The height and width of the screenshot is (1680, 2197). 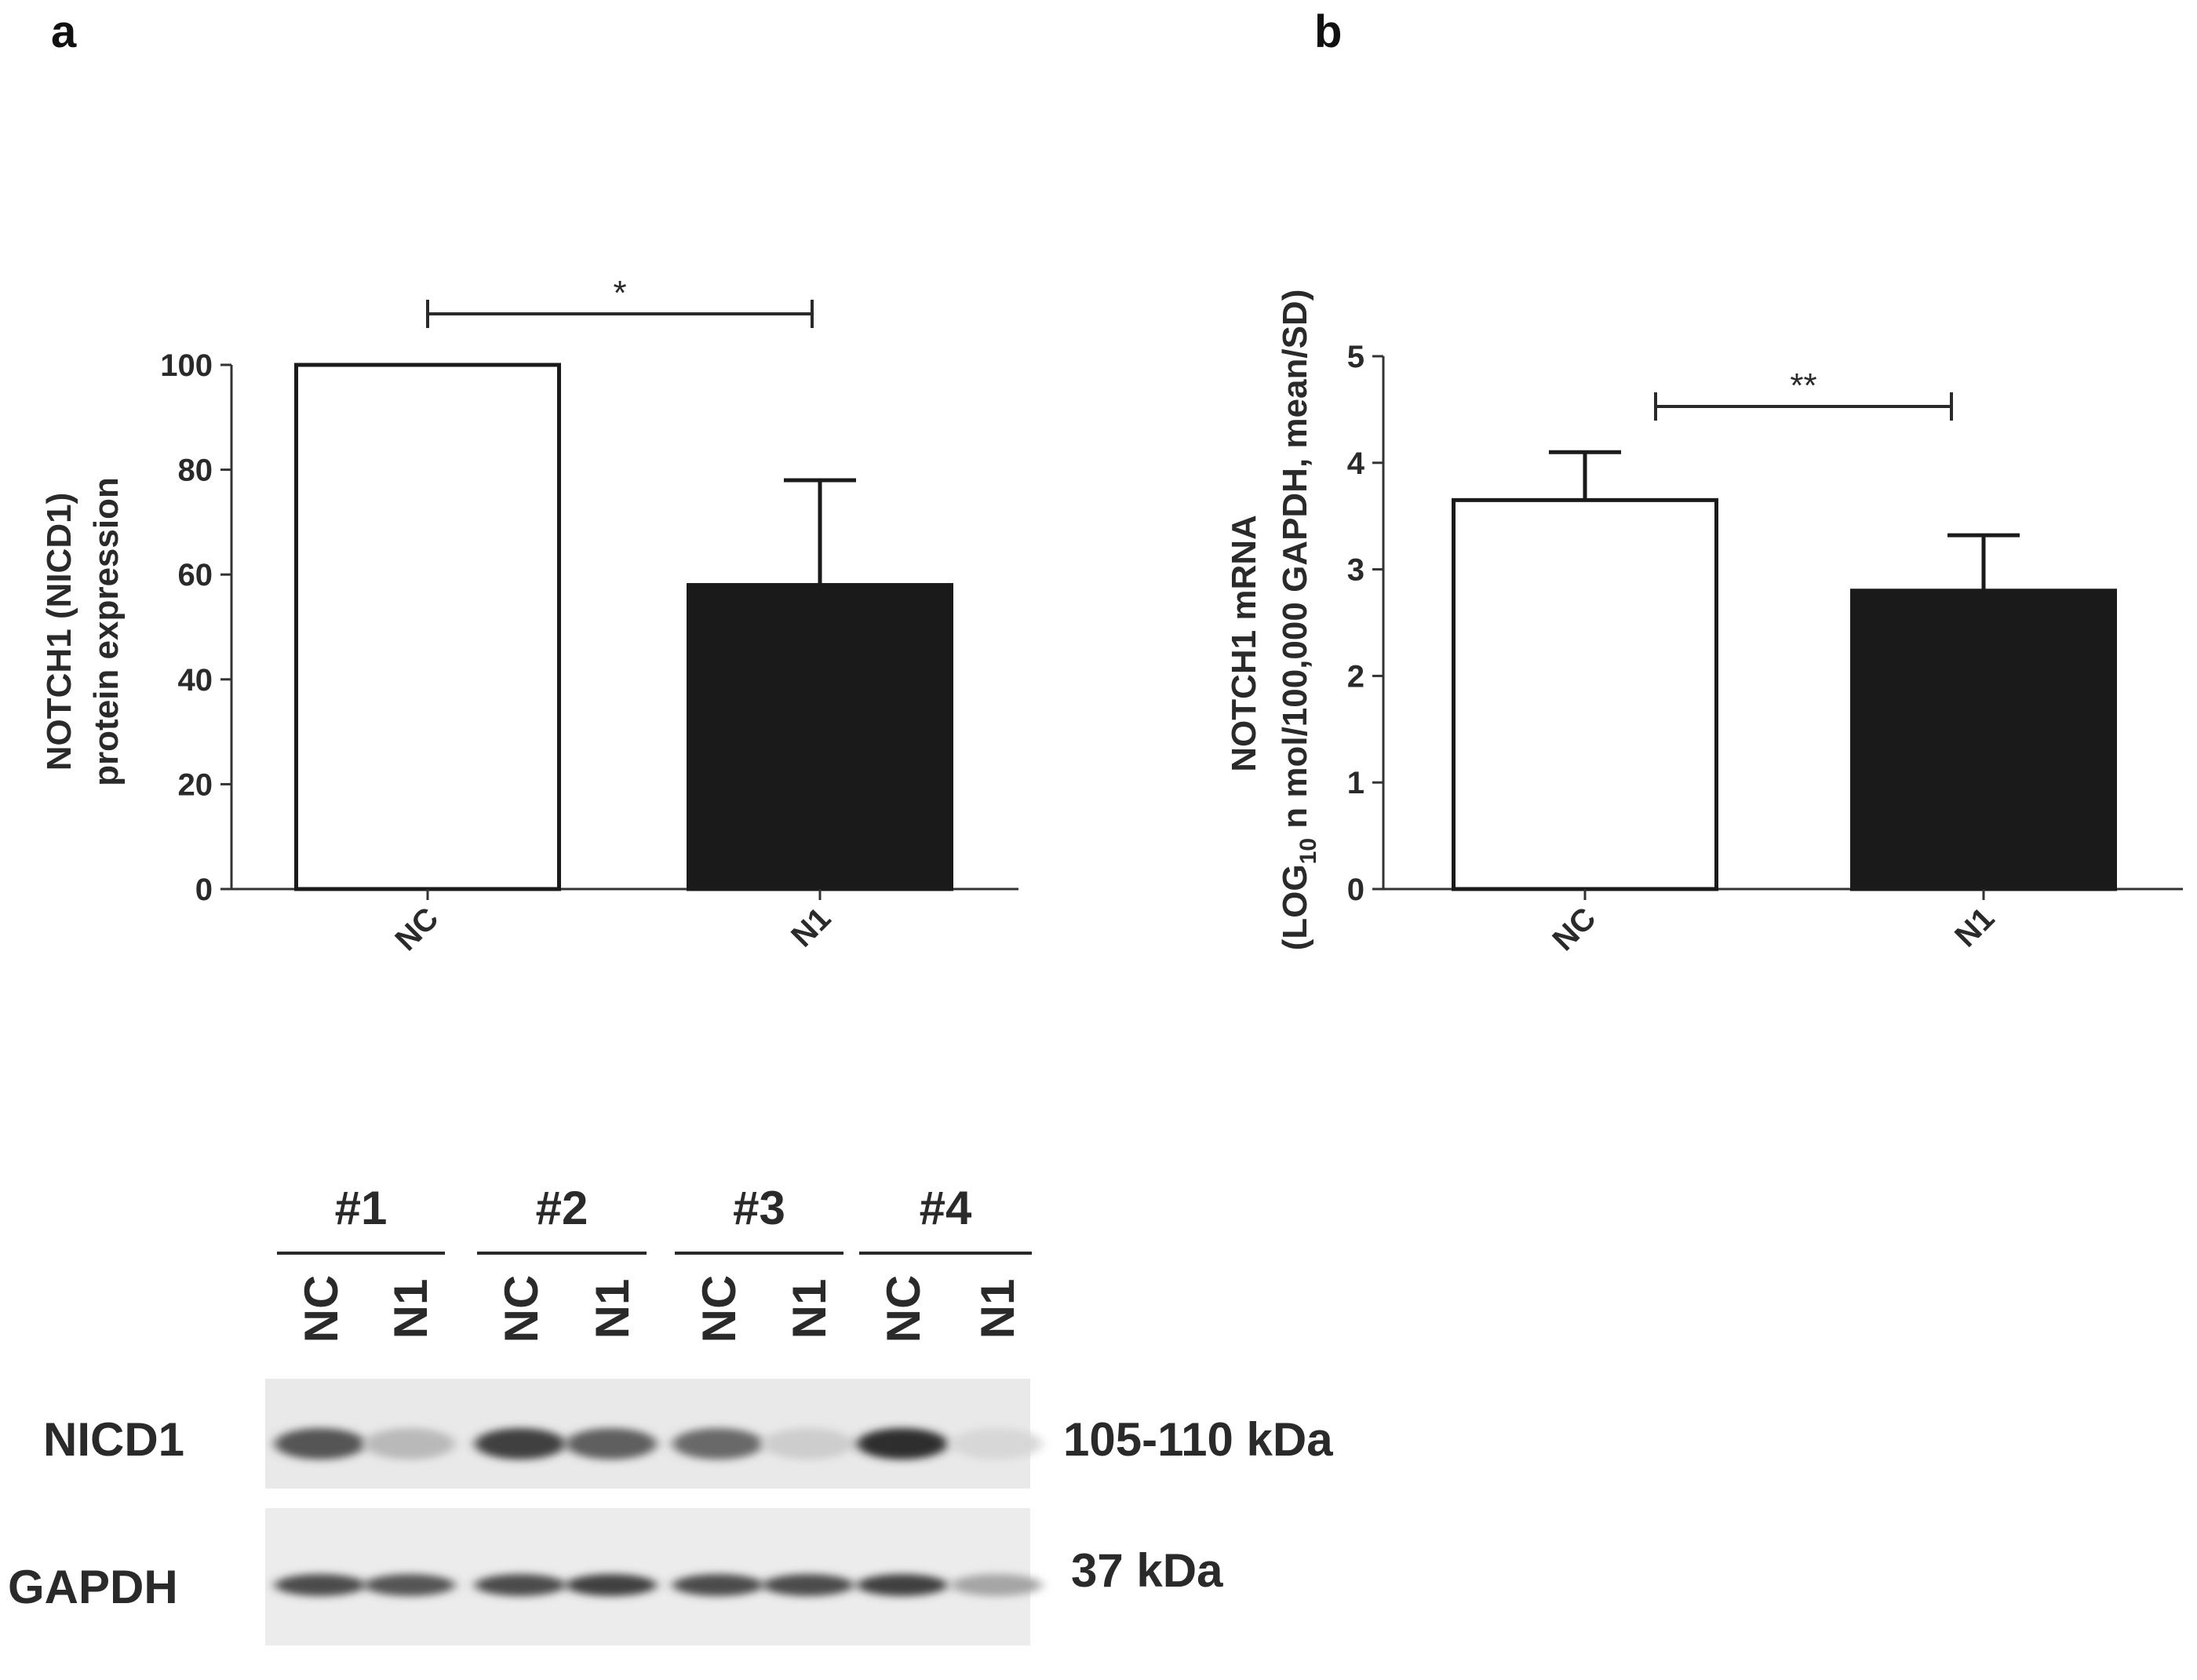 What do you see at coordinates (196, 575) in the screenshot?
I see `chart-a-y-tick-label: 60` at bounding box center [196, 575].